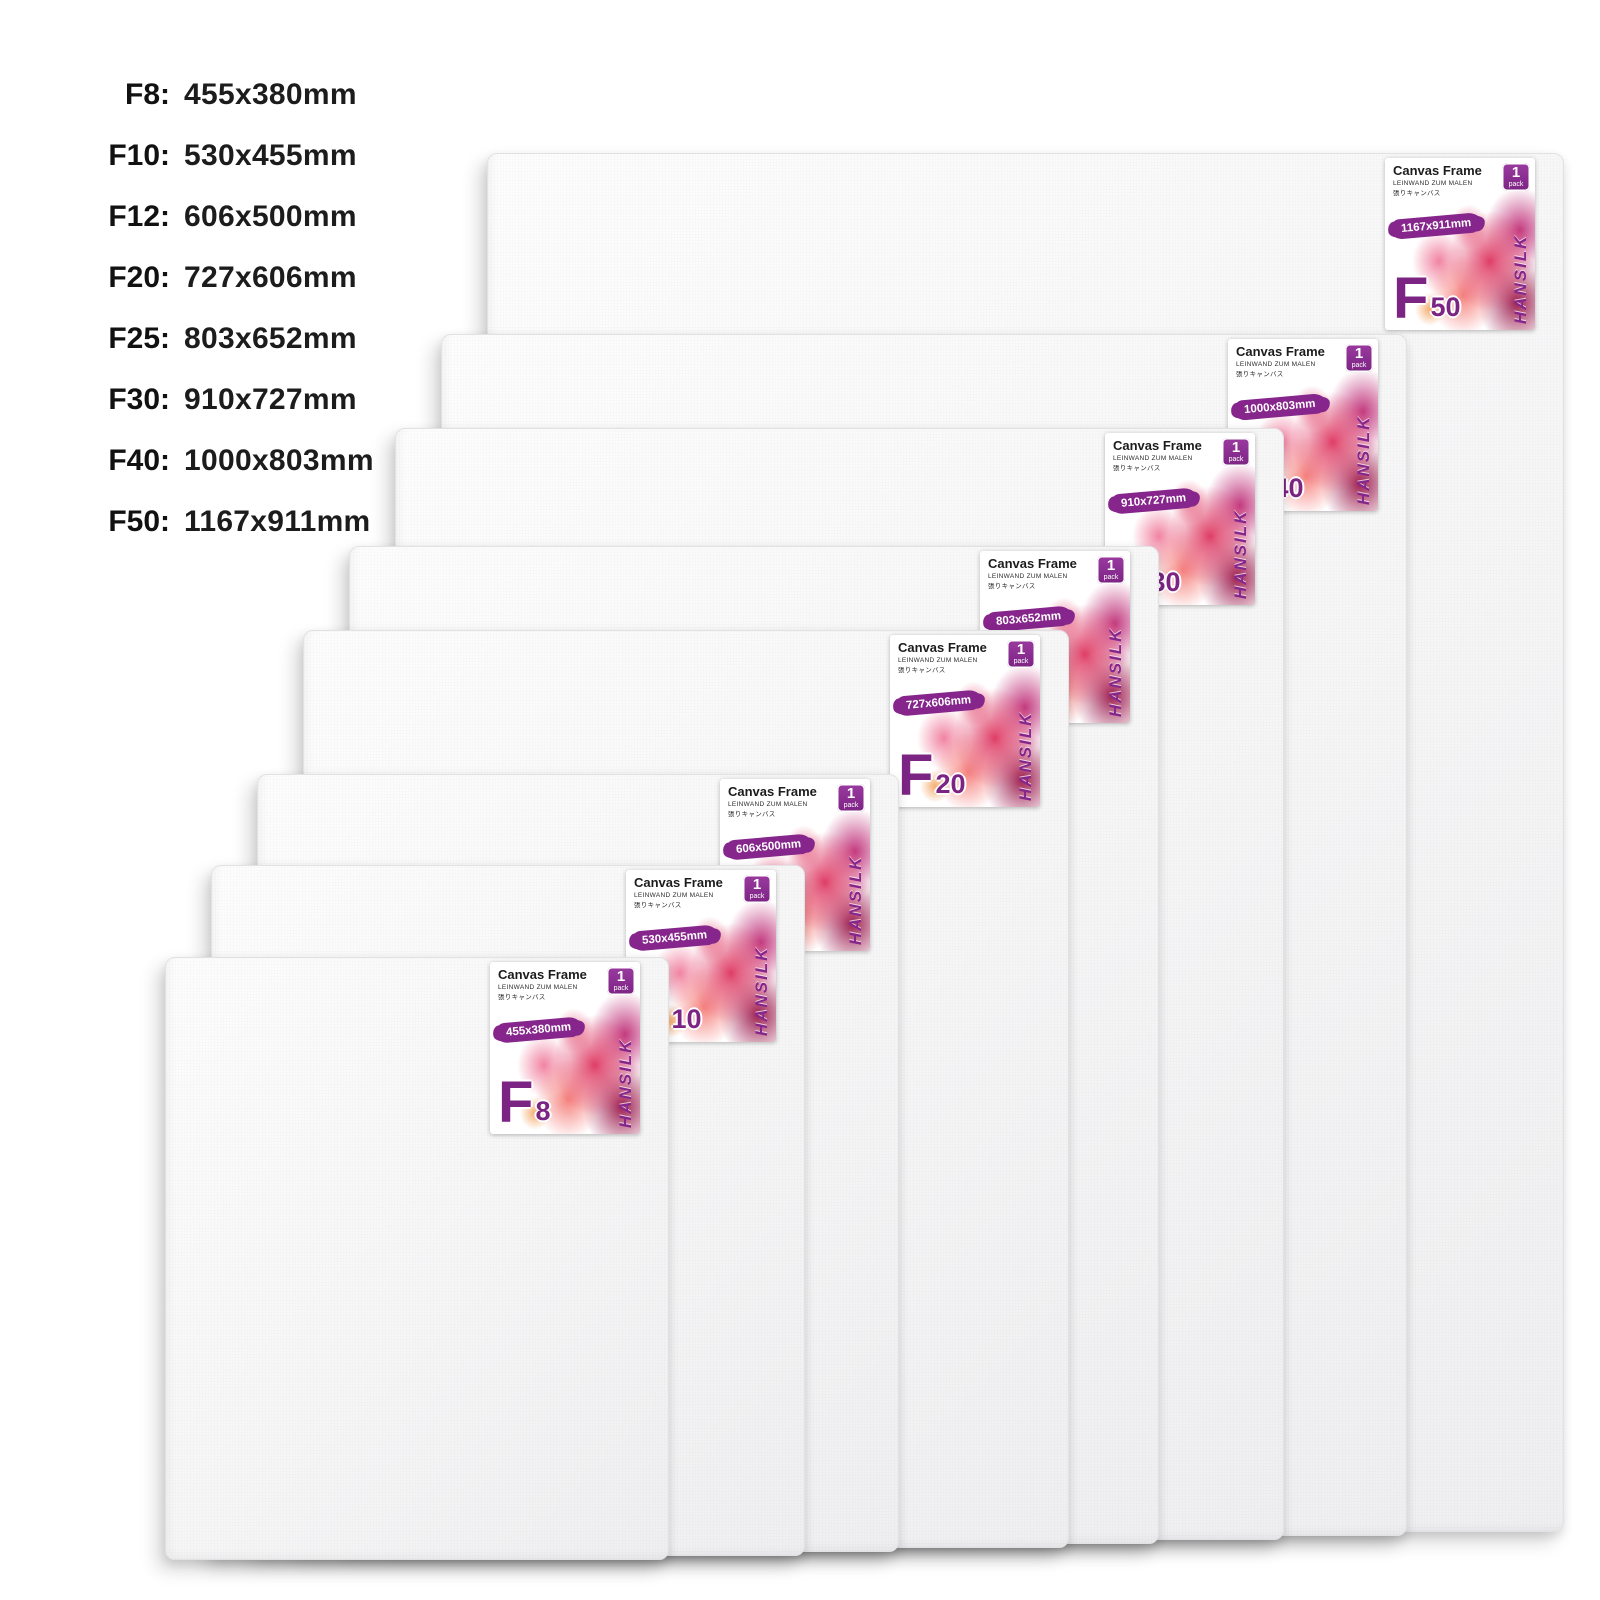  What do you see at coordinates (139, 216) in the screenshot?
I see `legend-label: F12:` at bounding box center [139, 216].